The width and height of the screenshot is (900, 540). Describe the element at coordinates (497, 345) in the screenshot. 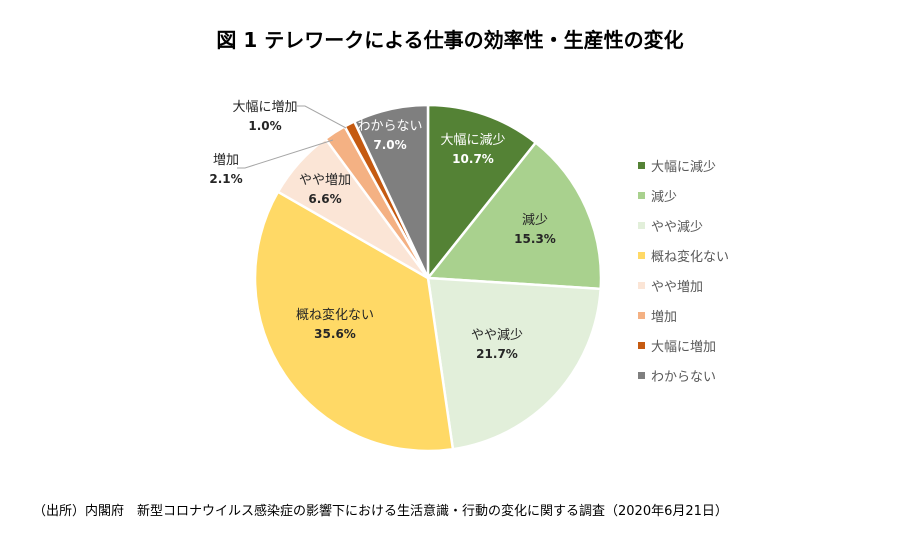

I see `data-label: やや減少 21.7%` at that location.